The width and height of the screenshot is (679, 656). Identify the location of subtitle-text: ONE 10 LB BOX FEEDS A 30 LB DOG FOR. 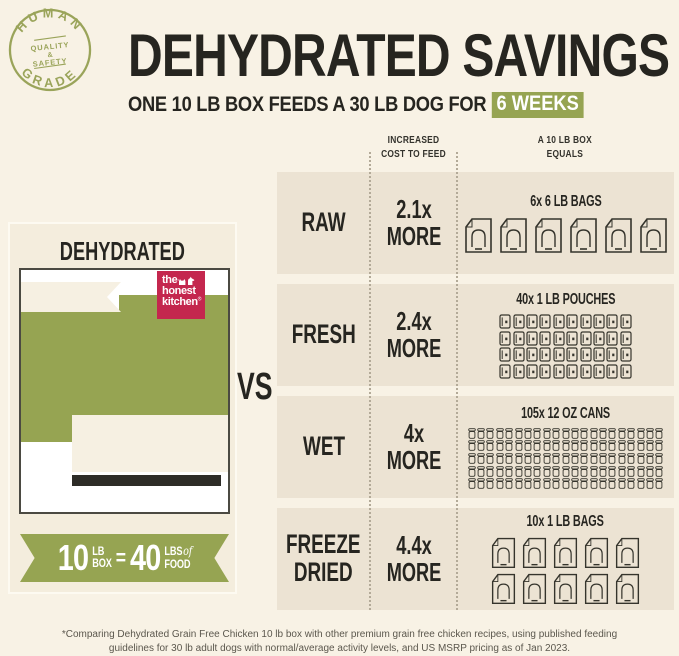
(307, 104).